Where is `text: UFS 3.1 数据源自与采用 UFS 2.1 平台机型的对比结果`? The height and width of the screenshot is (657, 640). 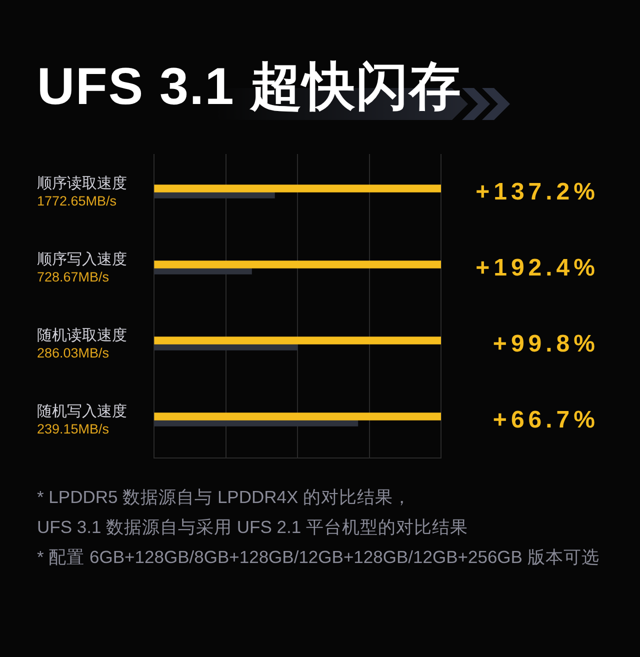
text: UFS 3.1 数据源自与采用 UFS 2.1 平台机型的对比结果 is located at coordinates (253, 527).